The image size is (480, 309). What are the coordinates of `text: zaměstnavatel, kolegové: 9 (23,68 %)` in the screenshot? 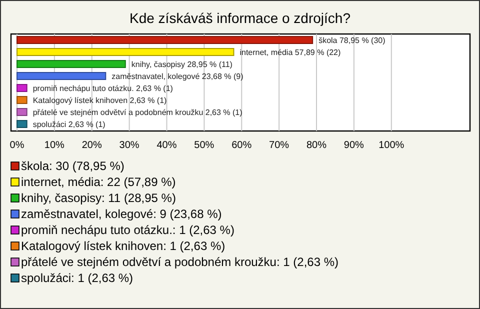 It's located at (121, 214).